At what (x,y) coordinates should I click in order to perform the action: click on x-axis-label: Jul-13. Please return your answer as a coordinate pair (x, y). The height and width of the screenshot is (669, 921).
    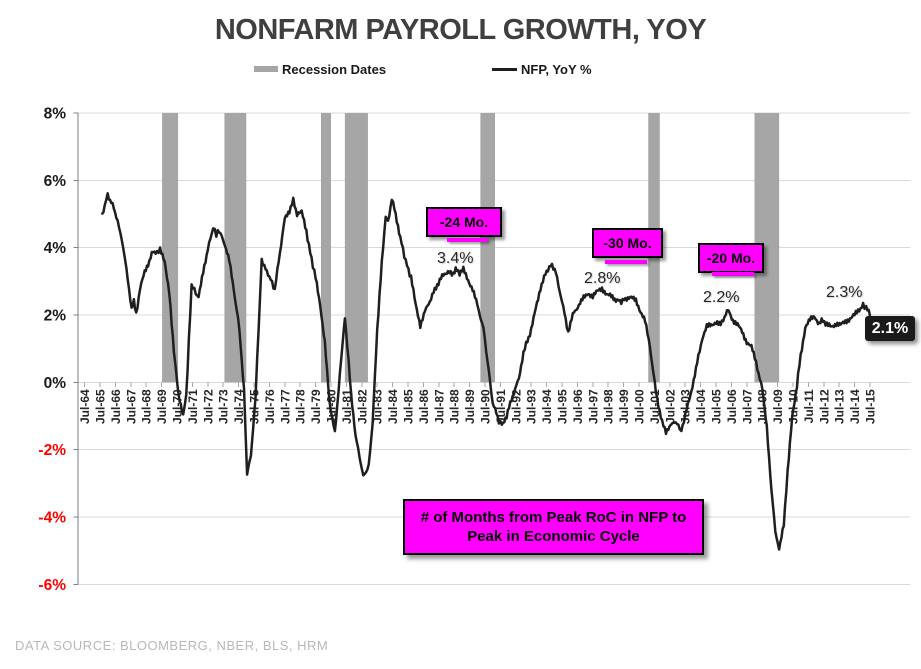
    Looking at the image, I should click on (840, 406).